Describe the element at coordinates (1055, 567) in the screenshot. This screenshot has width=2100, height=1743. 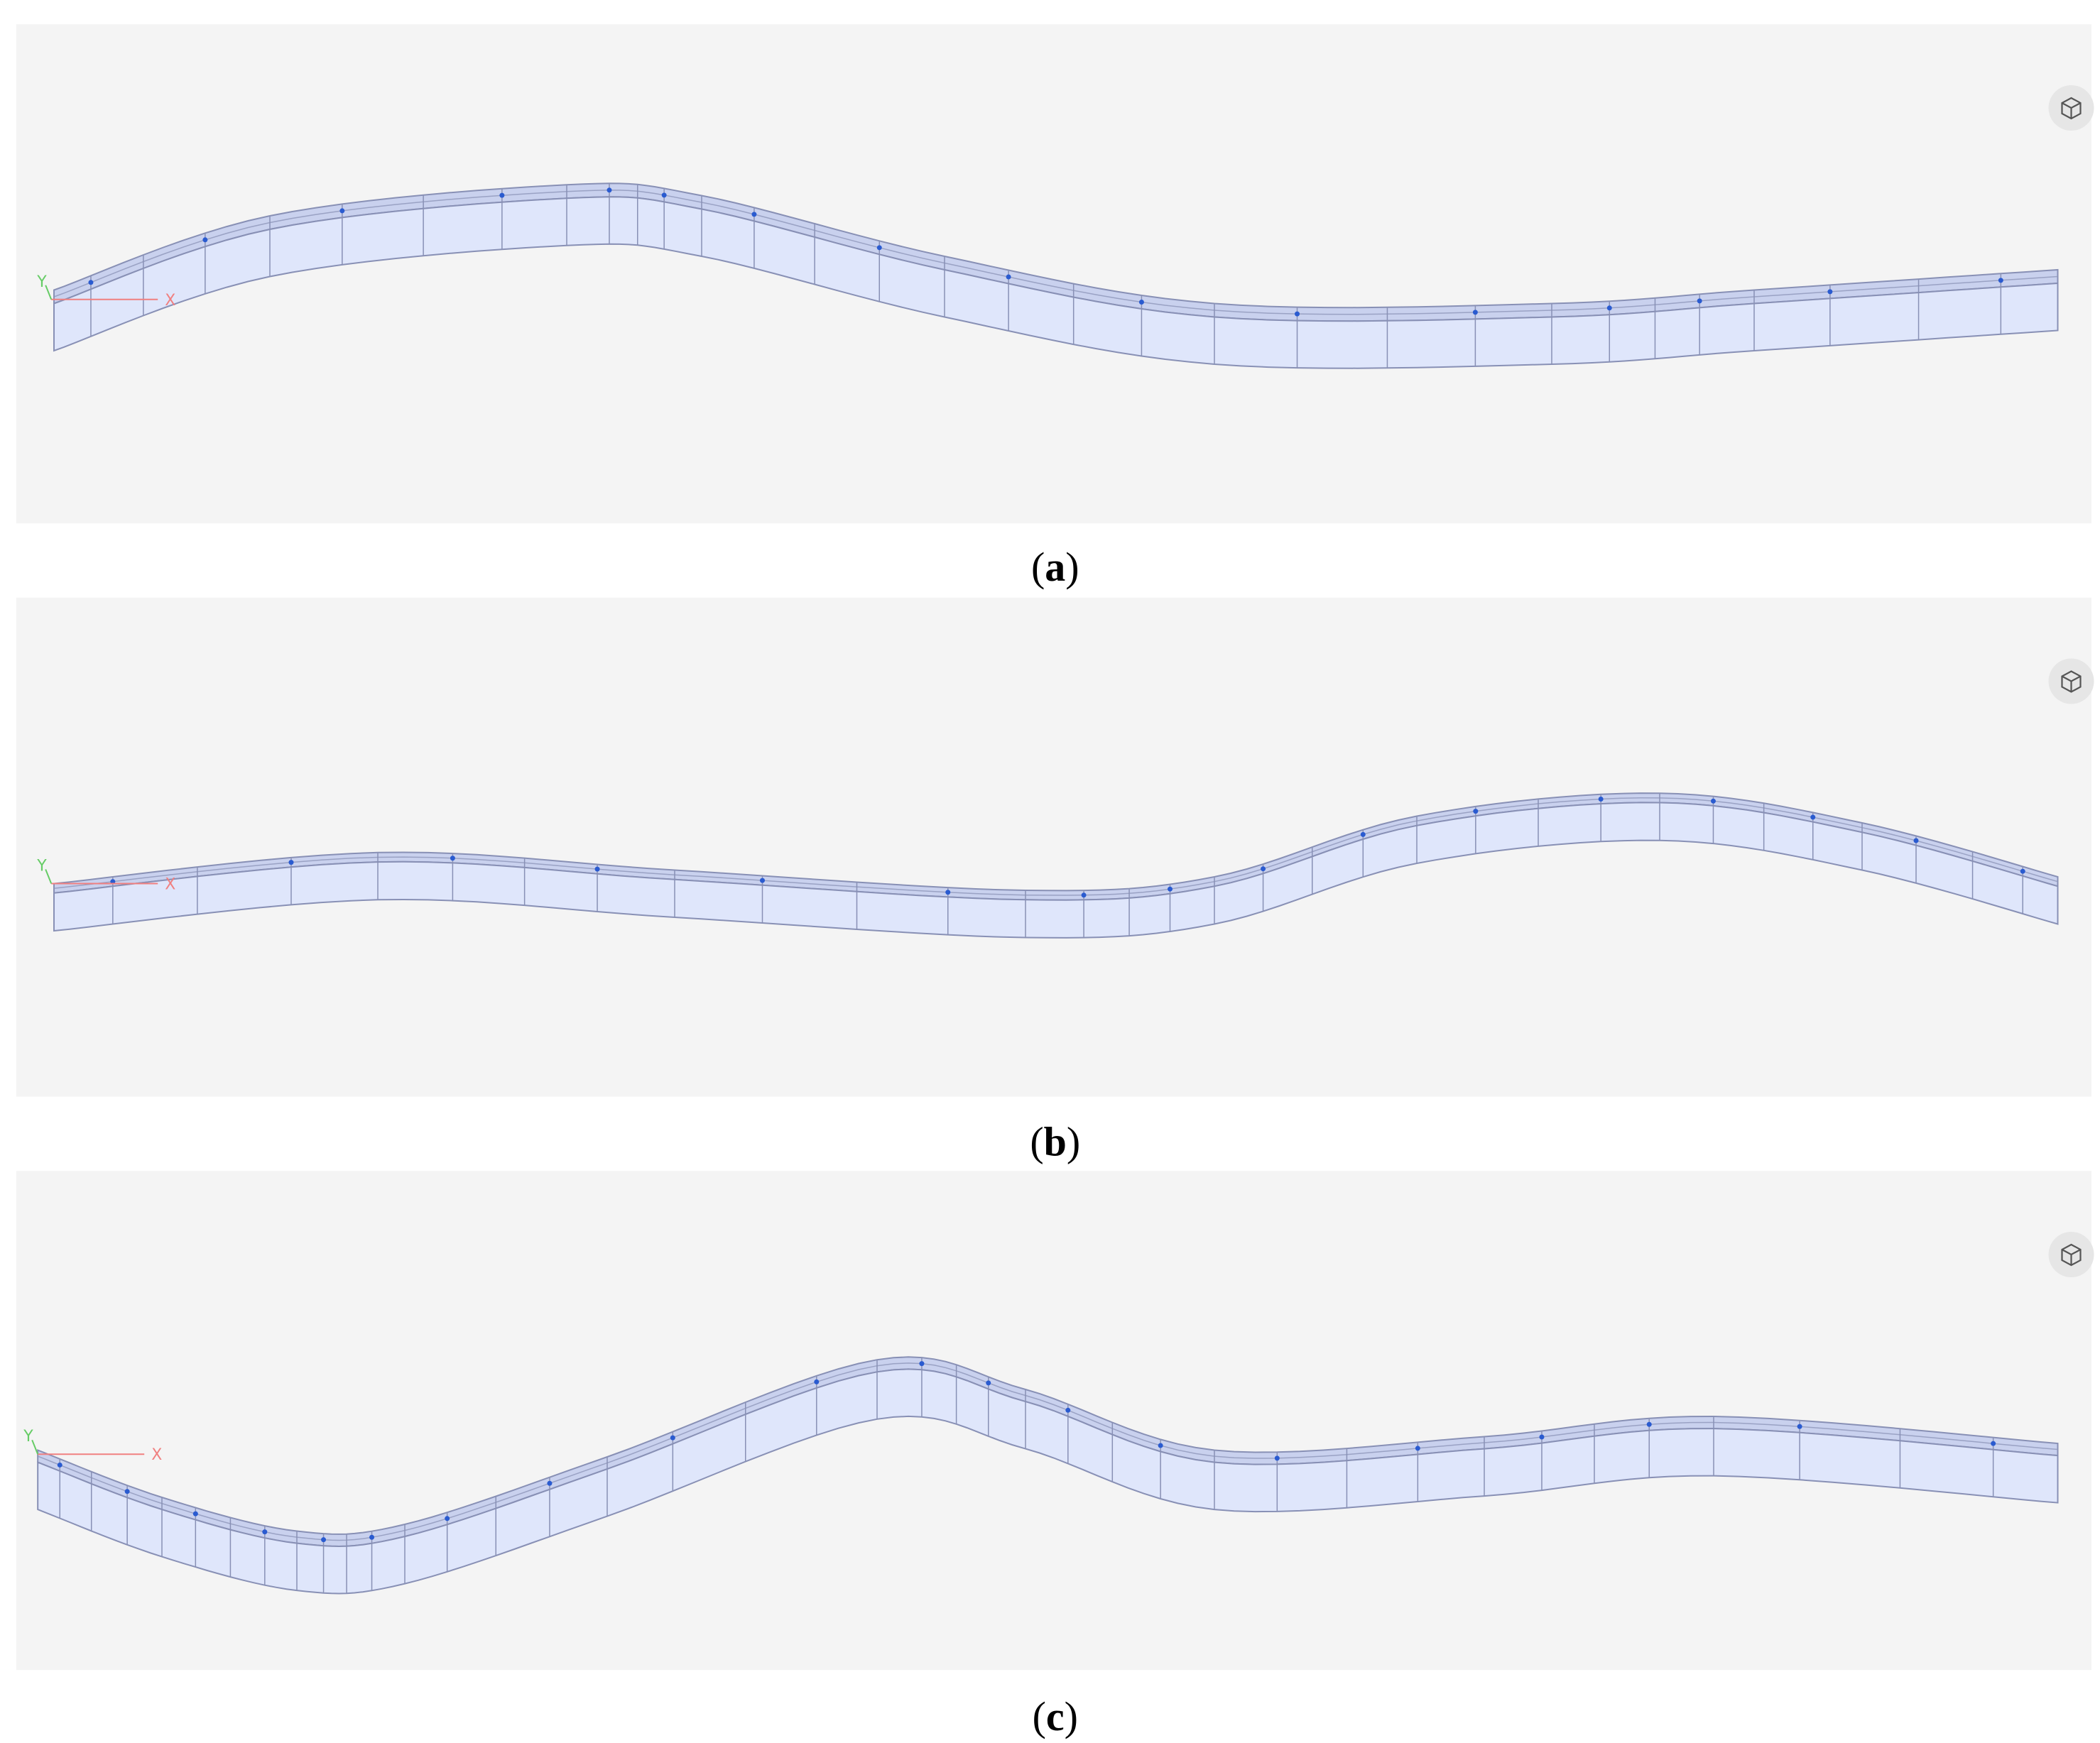
I see `caption: (a)` at that location.